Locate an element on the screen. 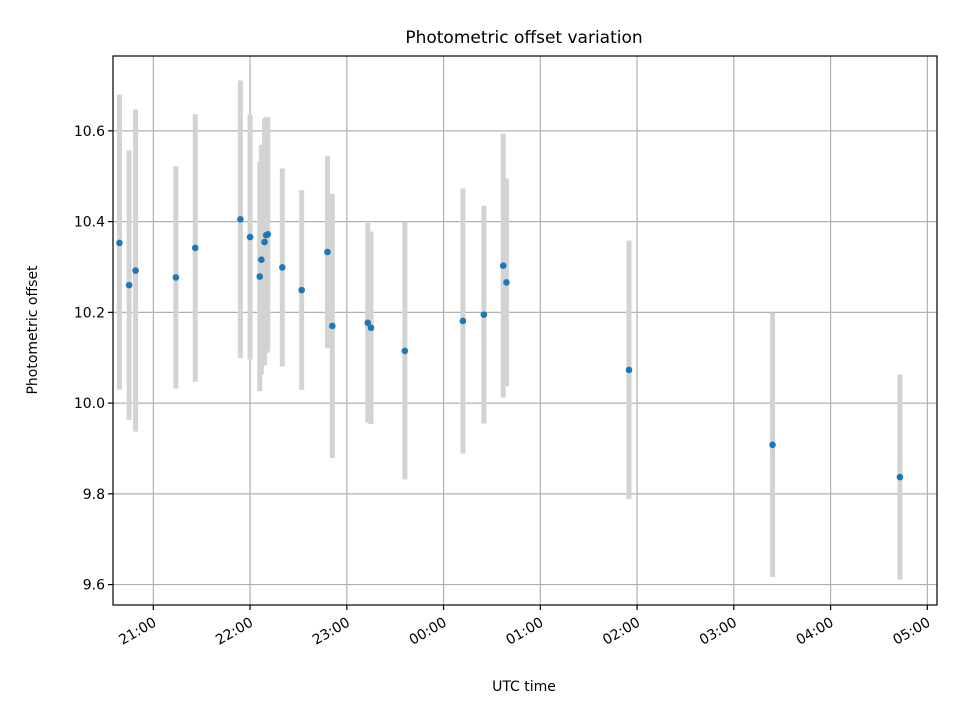  x-tick-label: 01:00 is located at coordinates (524, 632).